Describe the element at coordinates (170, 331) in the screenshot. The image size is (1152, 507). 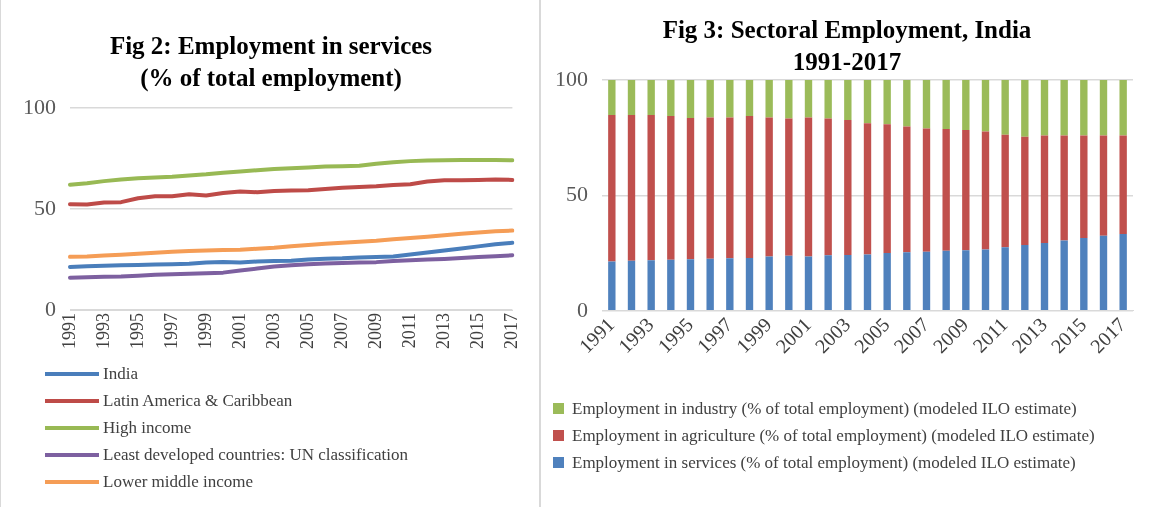
I see `x-tick-label: 1997` at that location.